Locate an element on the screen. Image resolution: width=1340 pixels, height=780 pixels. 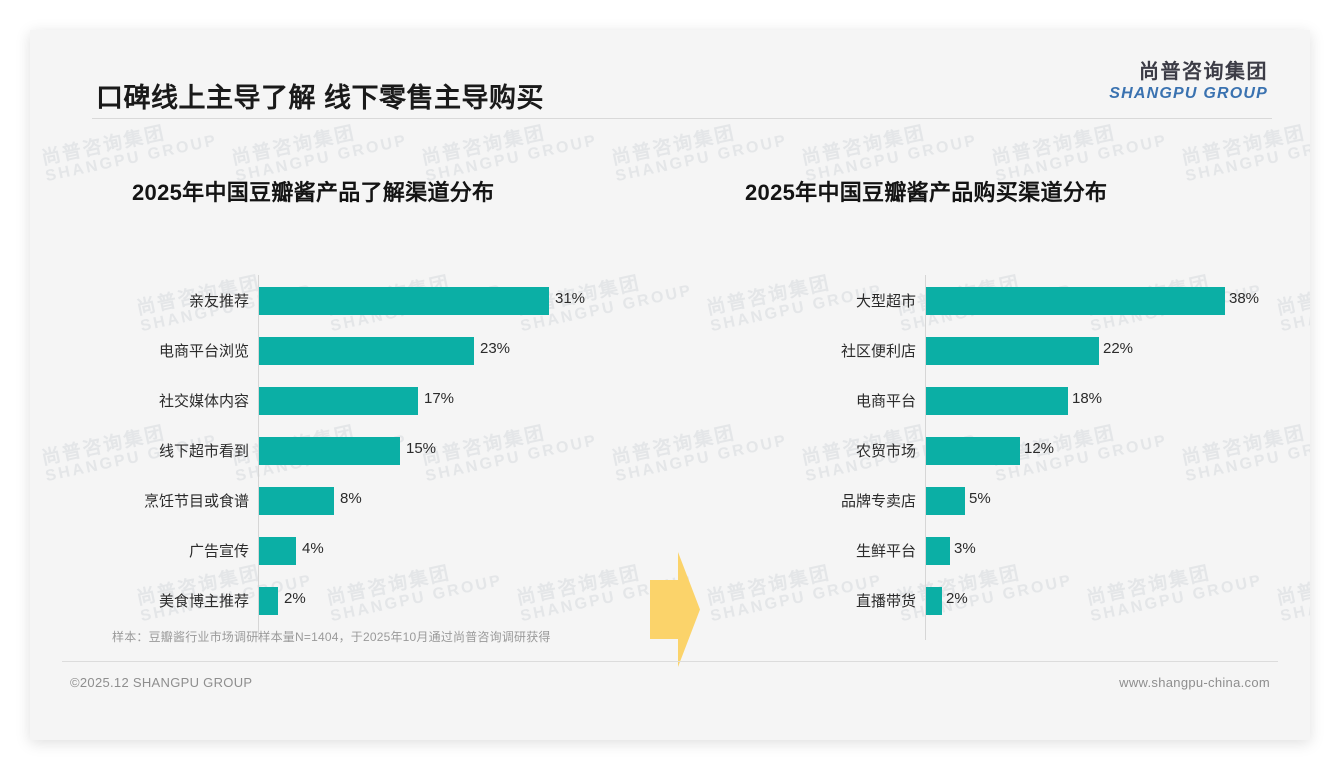
logo-english-text: SHANGPU GROUP is located at coordinates (1188, 93).